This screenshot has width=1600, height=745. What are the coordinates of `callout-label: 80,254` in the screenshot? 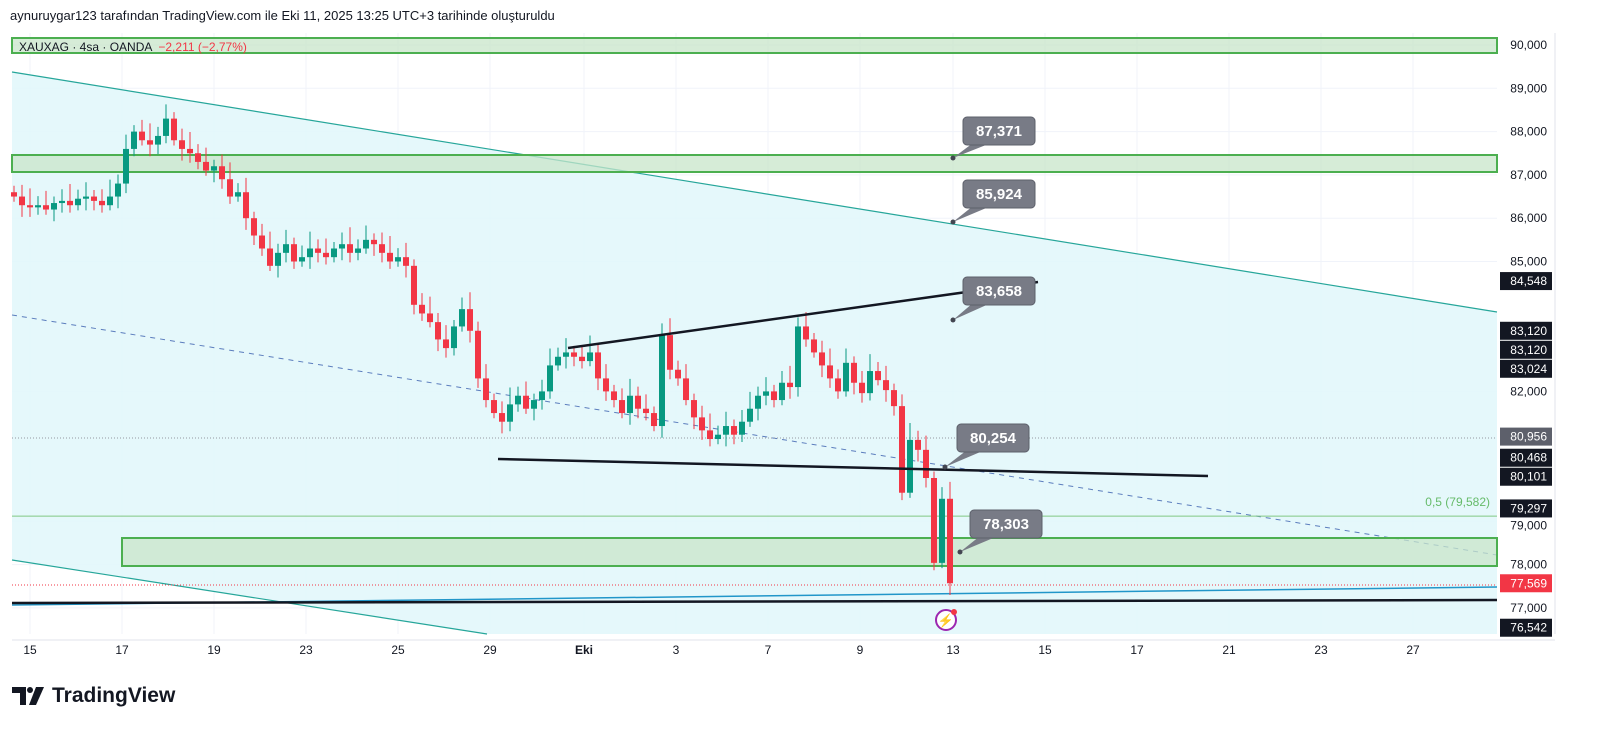 It's located at (993, 438).